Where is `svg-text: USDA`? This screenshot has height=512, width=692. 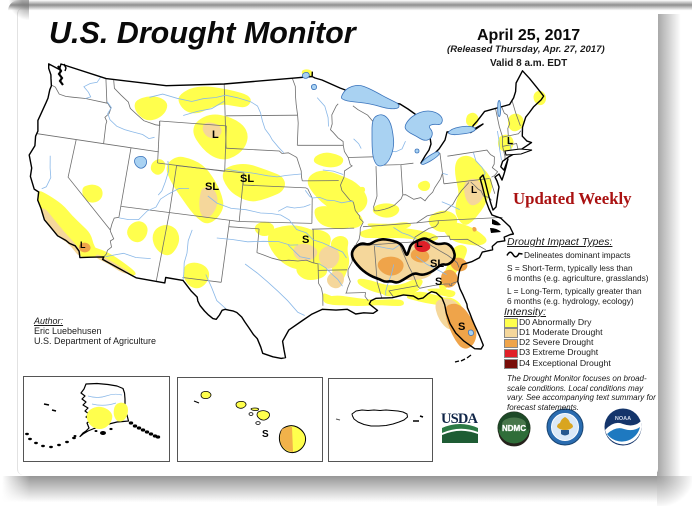 svg-text: USDA is located at coordinates (460, 419).